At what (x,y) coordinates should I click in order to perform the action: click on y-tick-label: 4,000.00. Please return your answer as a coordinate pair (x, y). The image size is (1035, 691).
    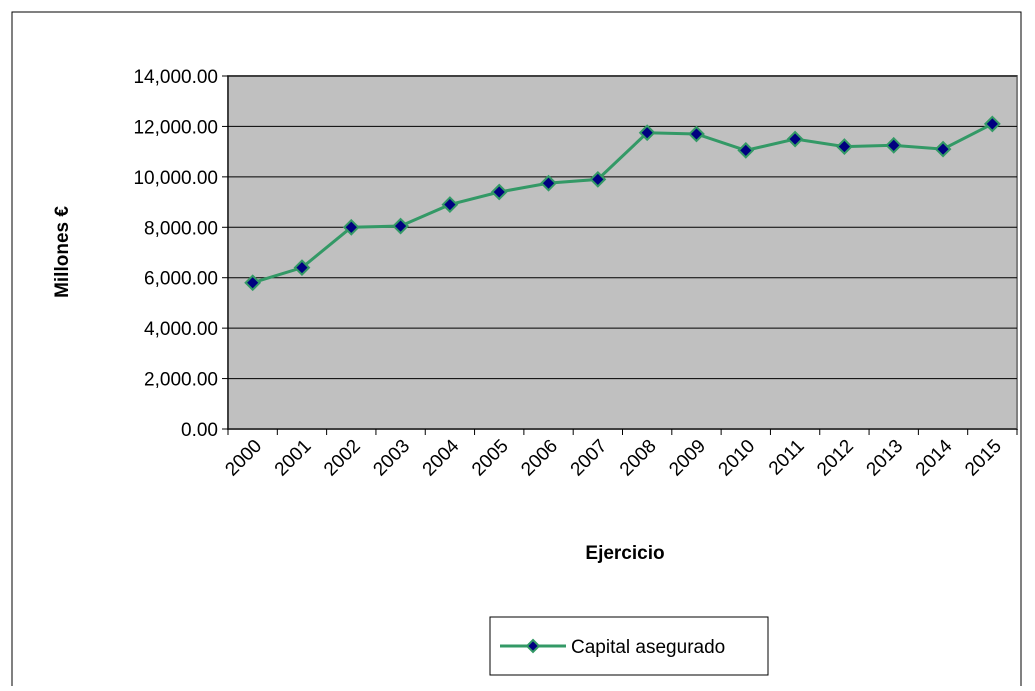
    Looking at the image, I should click on (181, 329).